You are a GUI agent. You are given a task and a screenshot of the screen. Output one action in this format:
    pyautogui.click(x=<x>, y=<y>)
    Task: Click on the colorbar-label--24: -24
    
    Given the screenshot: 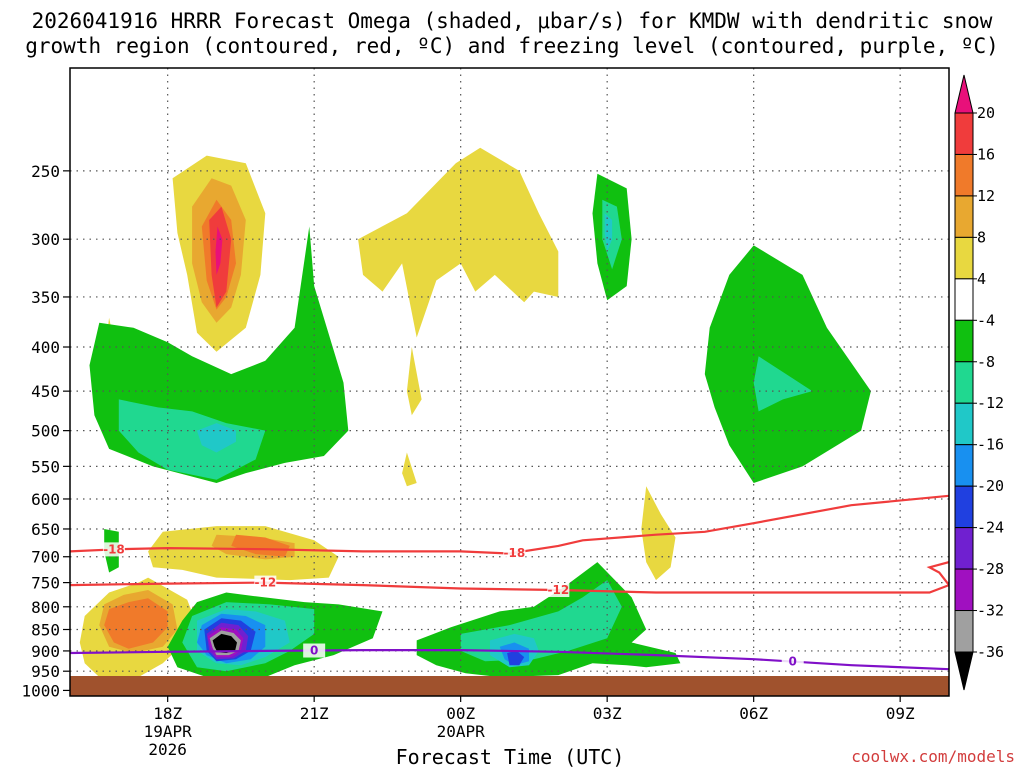 What is the action you would take?
    pyautogui.click(x=990, y=528)
    